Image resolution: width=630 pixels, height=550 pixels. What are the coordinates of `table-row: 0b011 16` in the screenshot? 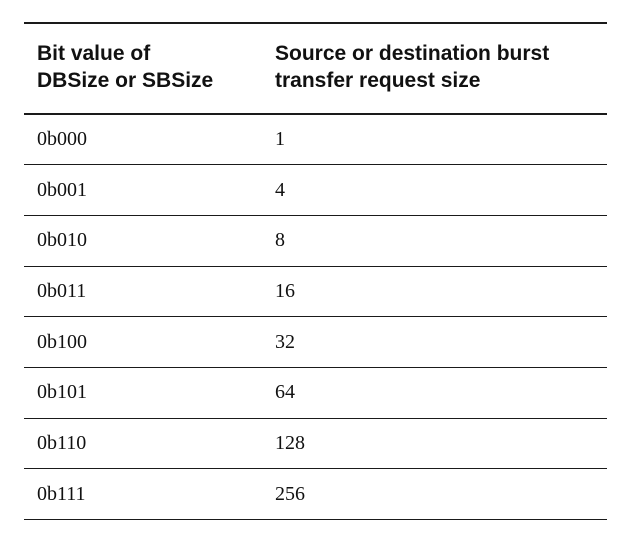 It's located at (315, 291).